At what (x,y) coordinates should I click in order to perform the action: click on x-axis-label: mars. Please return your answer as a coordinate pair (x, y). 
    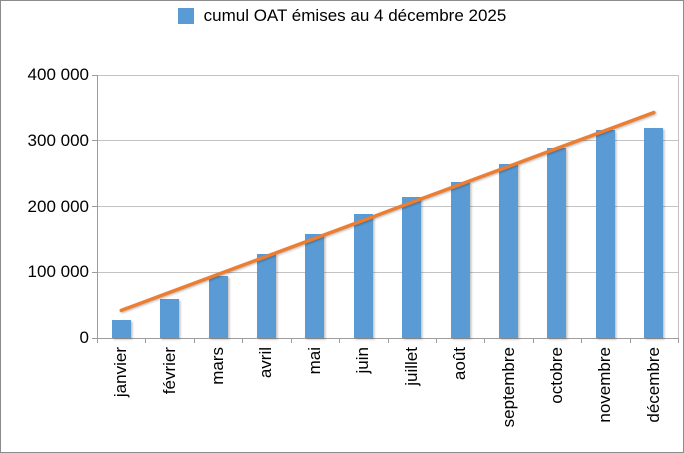
    Looking at the image, I should click on (218, 366).